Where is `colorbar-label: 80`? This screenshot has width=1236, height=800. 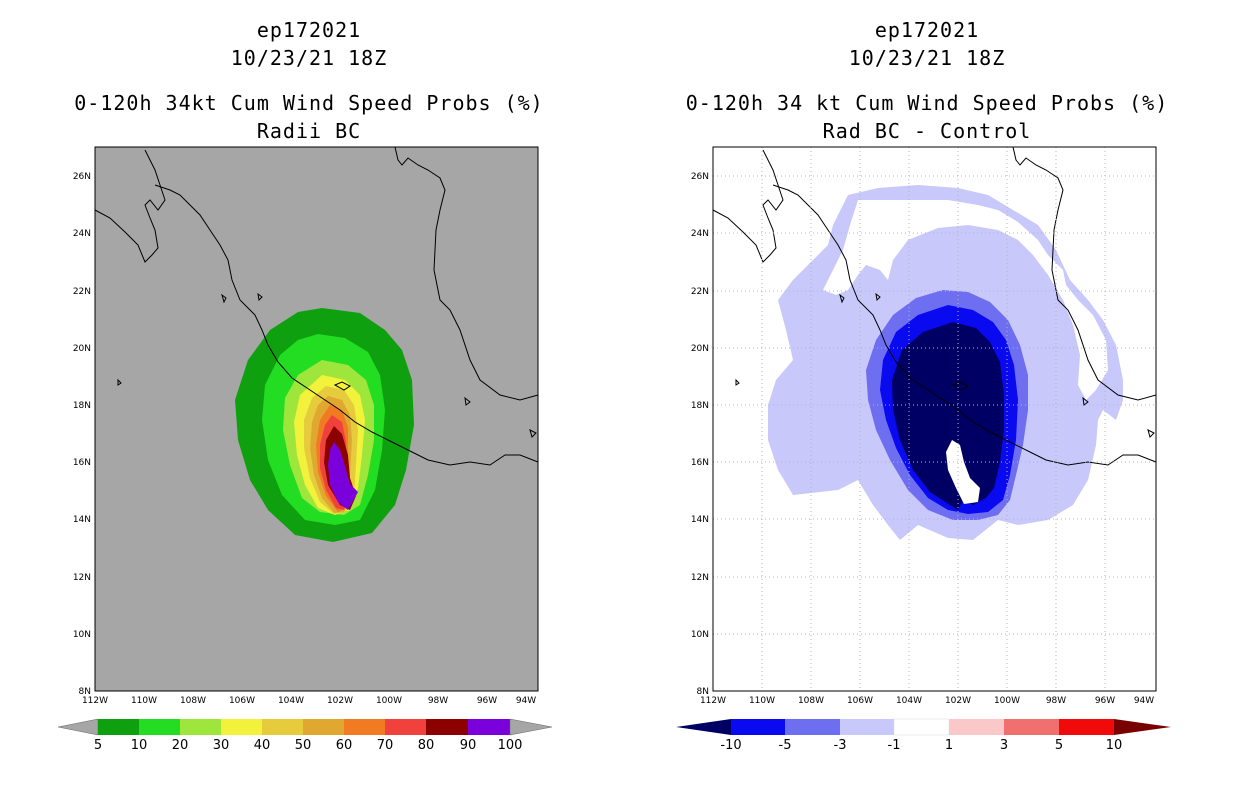 colorbar-label: 80 is located at coordinates (426, 745).